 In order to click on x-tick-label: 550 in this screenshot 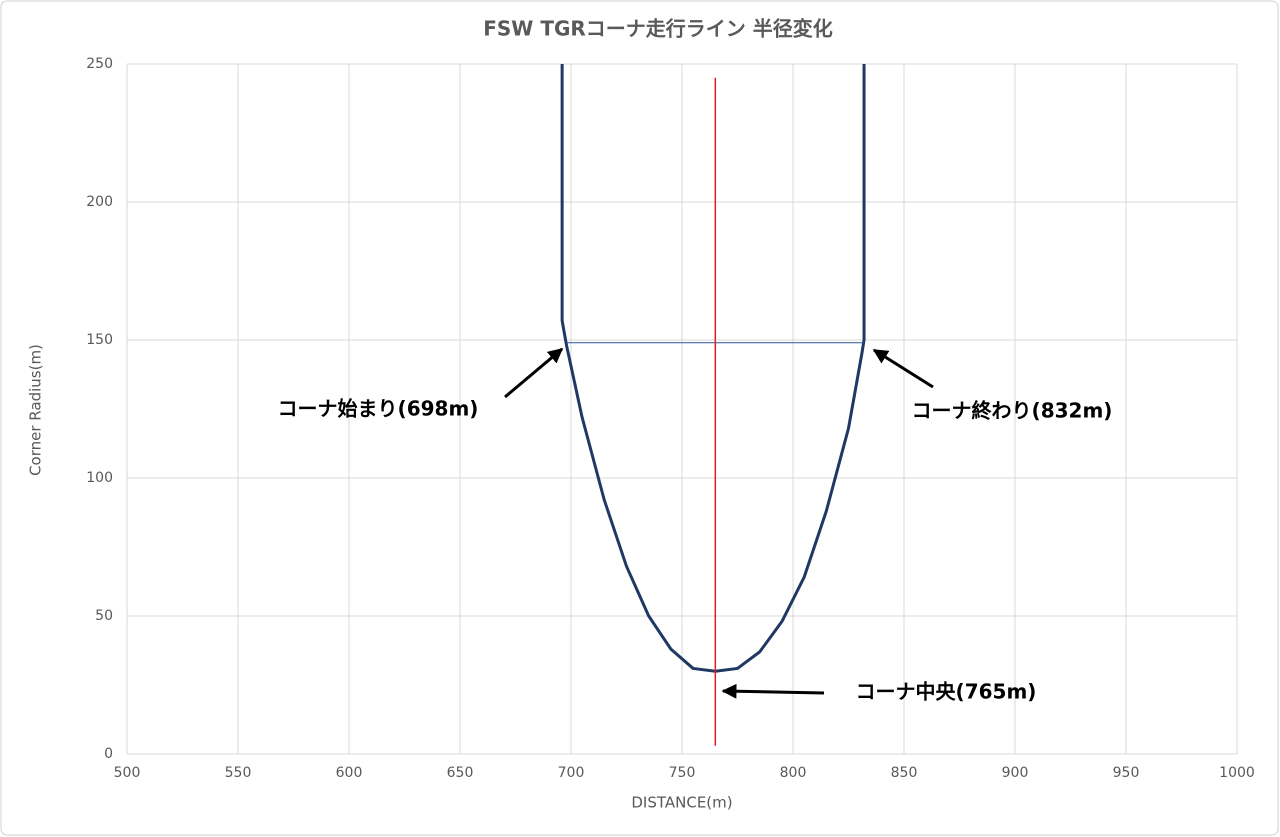, I will do `click(238, 773)`.